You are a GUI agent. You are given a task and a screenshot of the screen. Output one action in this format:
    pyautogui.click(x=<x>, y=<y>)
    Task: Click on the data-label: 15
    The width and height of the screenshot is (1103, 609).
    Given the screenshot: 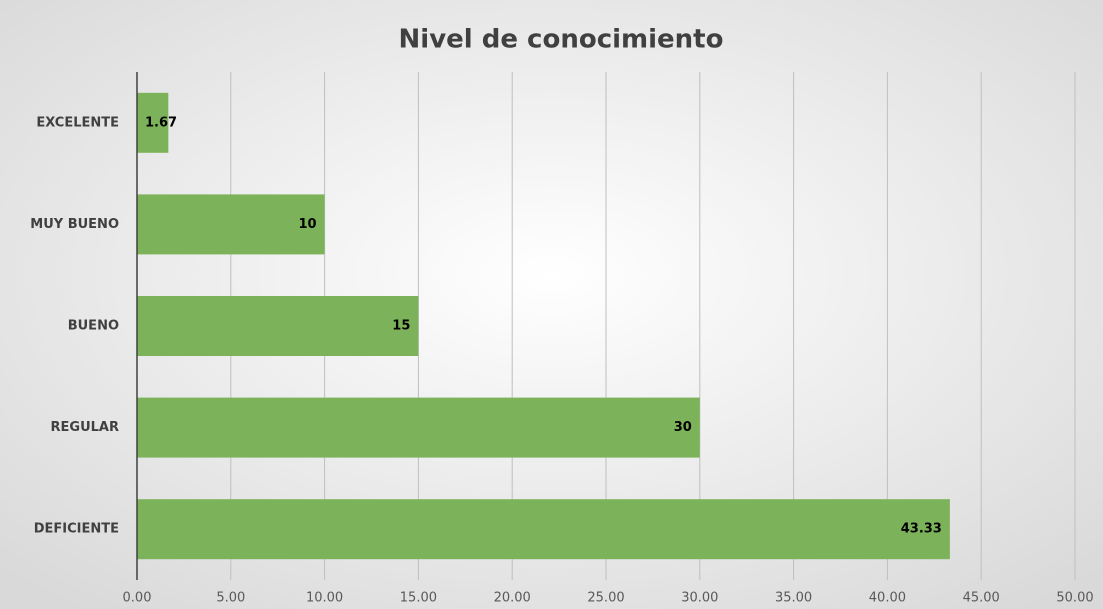 What is the action you would take?
    pyautogui.click(x=401, y=326)
    